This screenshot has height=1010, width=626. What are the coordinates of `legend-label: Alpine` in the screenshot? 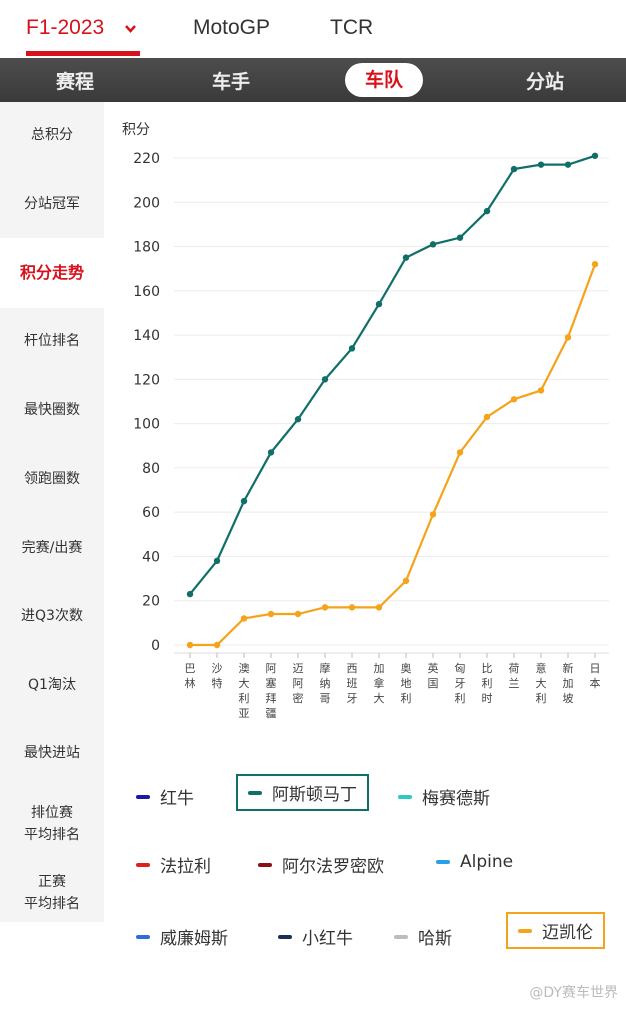 It's located at (487, 862).